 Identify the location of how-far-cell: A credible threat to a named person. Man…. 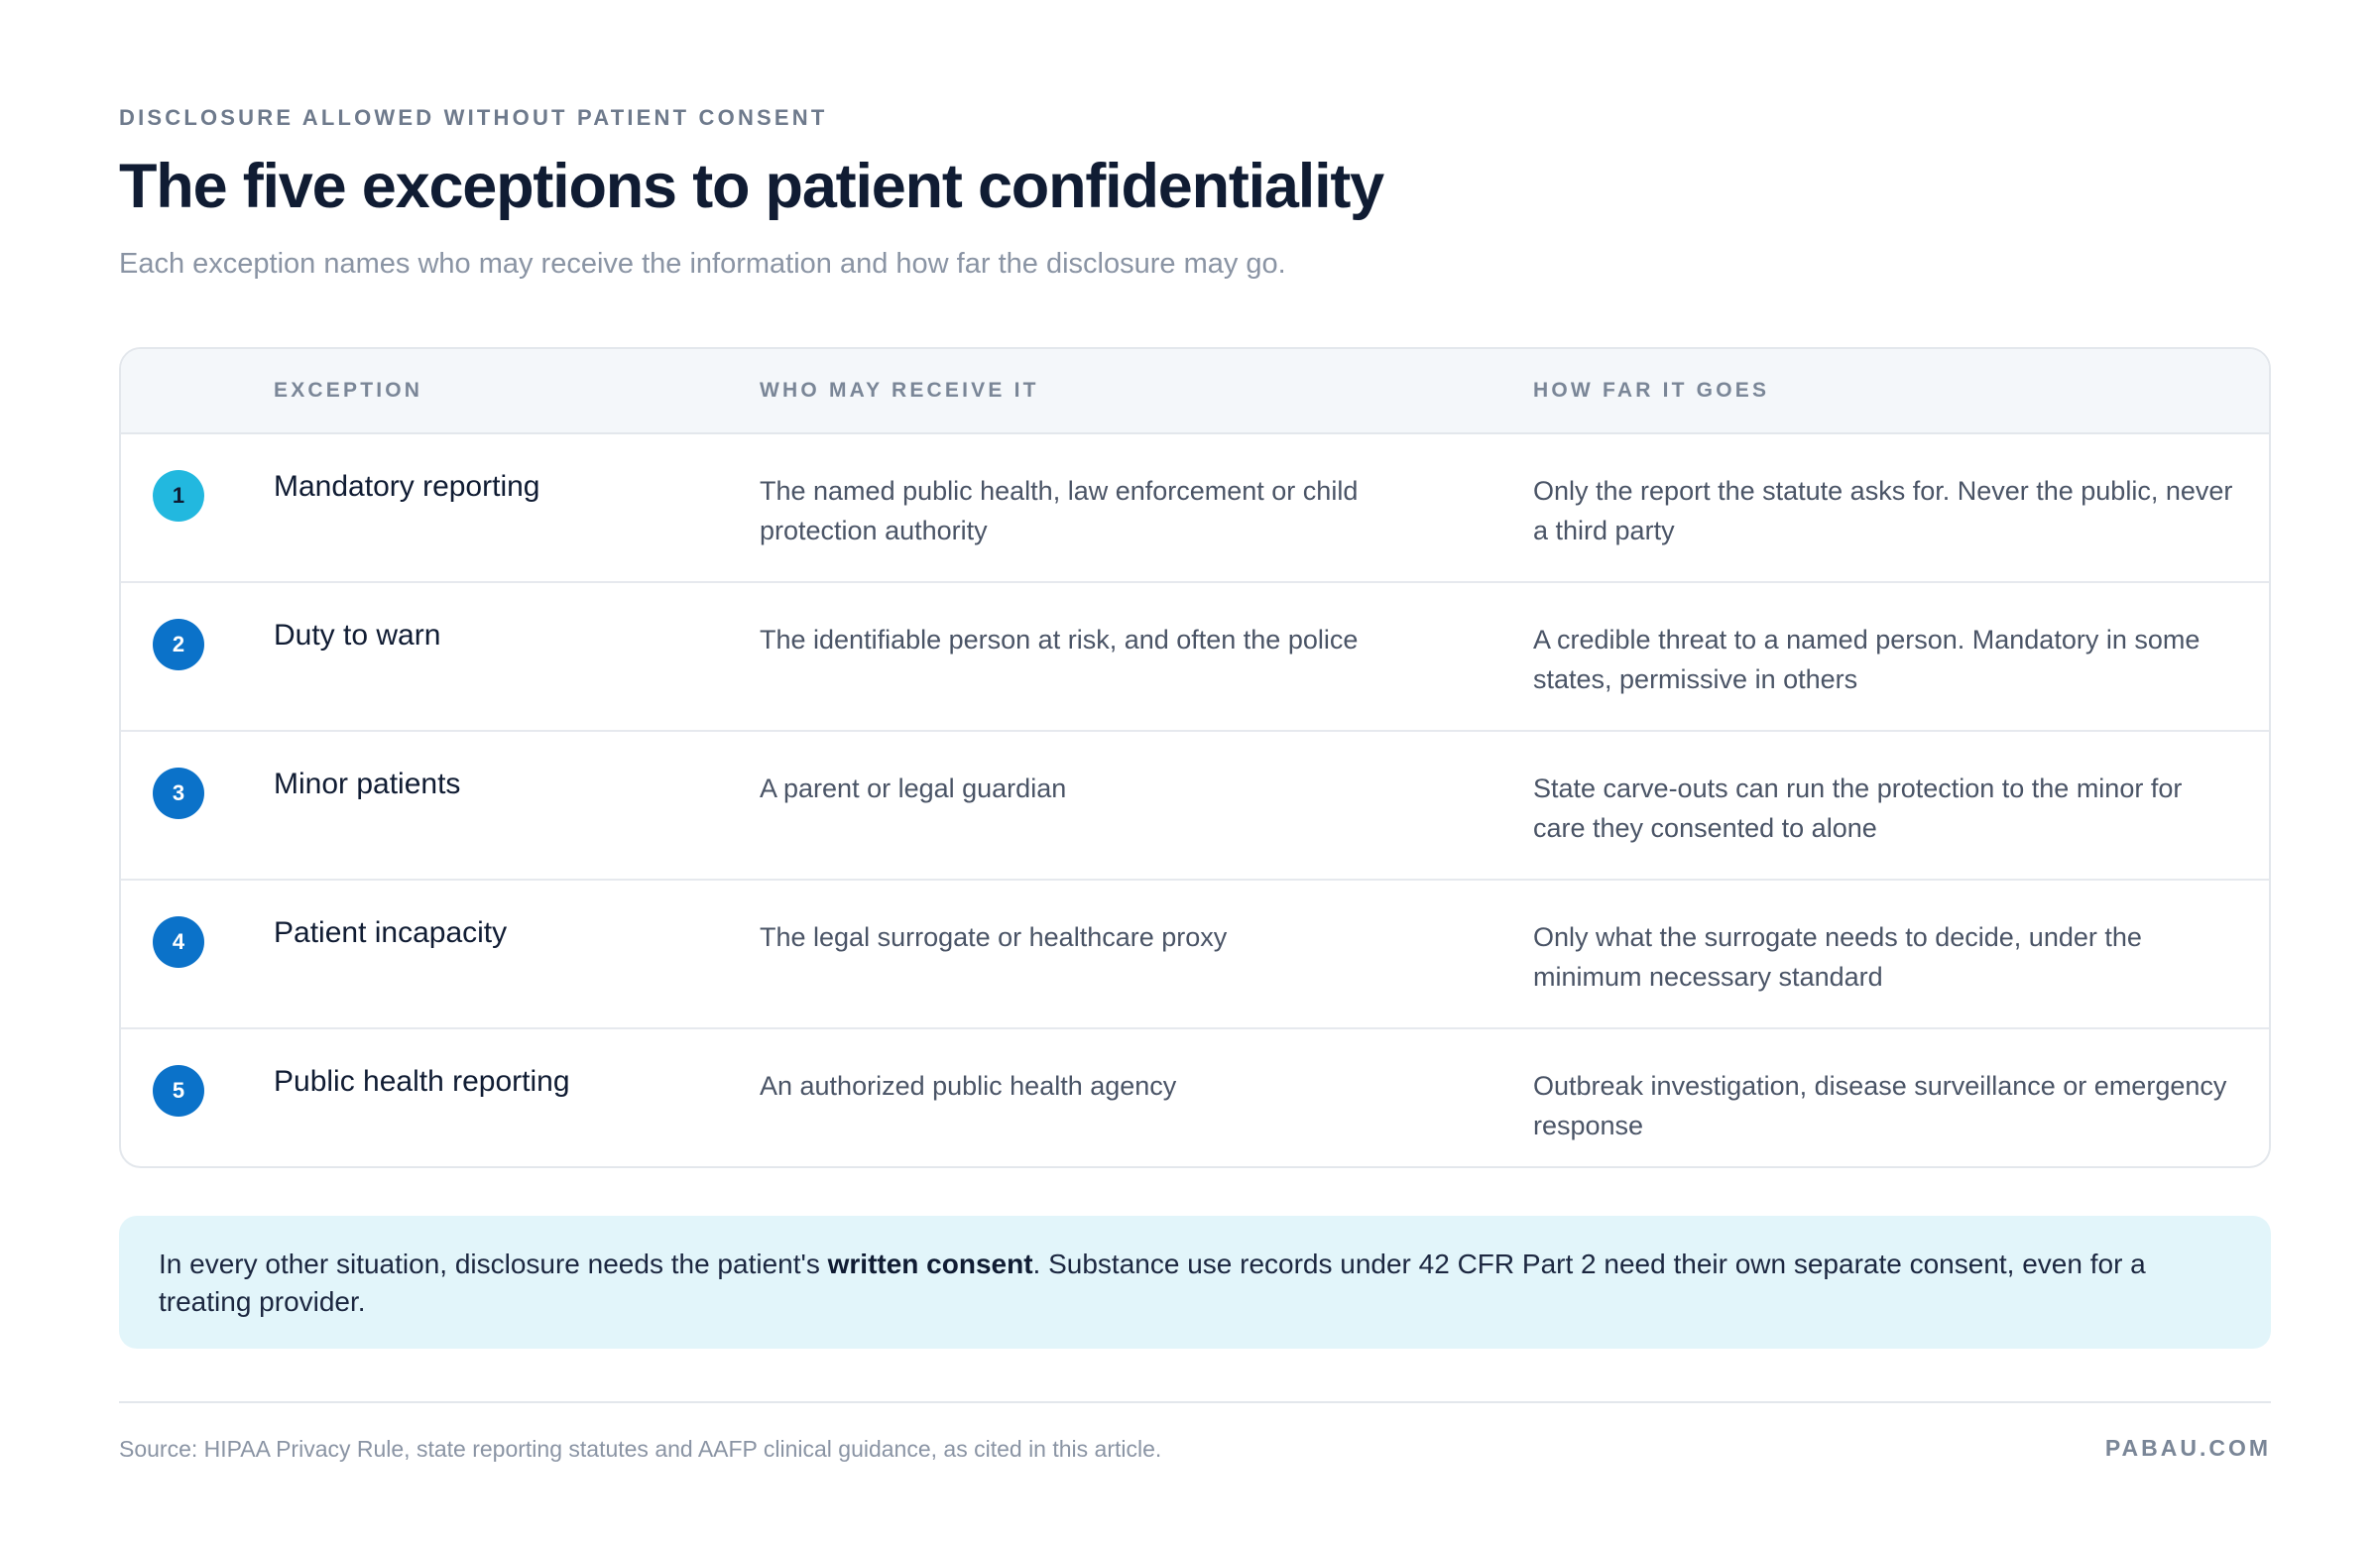
(1867, 659).